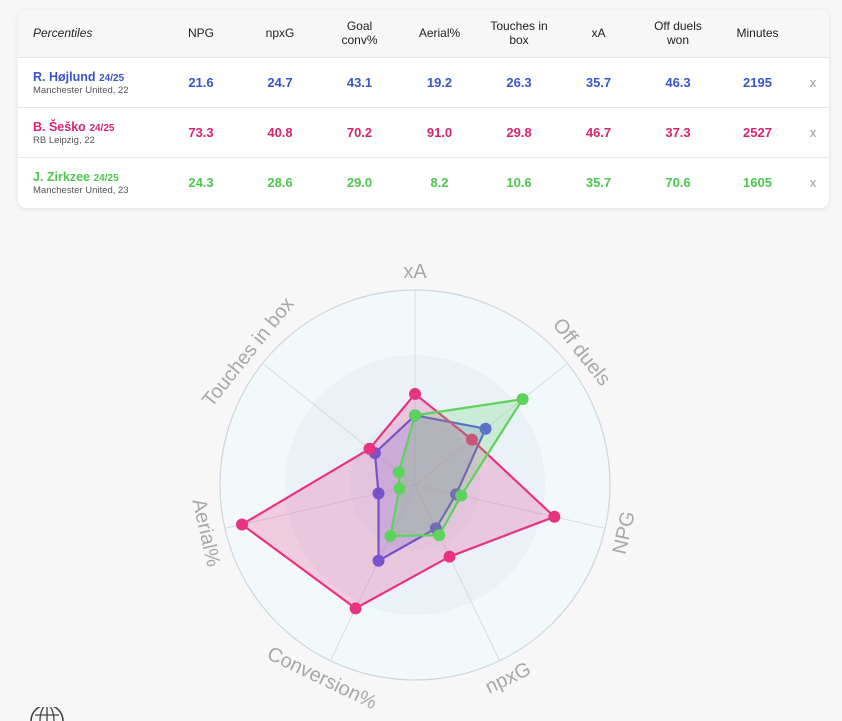 The width and height of the screenshot is (842, 721). Describe the element at coordinates (598, 132) in the screenshot. I see `stat-value: 46.7` at that location.